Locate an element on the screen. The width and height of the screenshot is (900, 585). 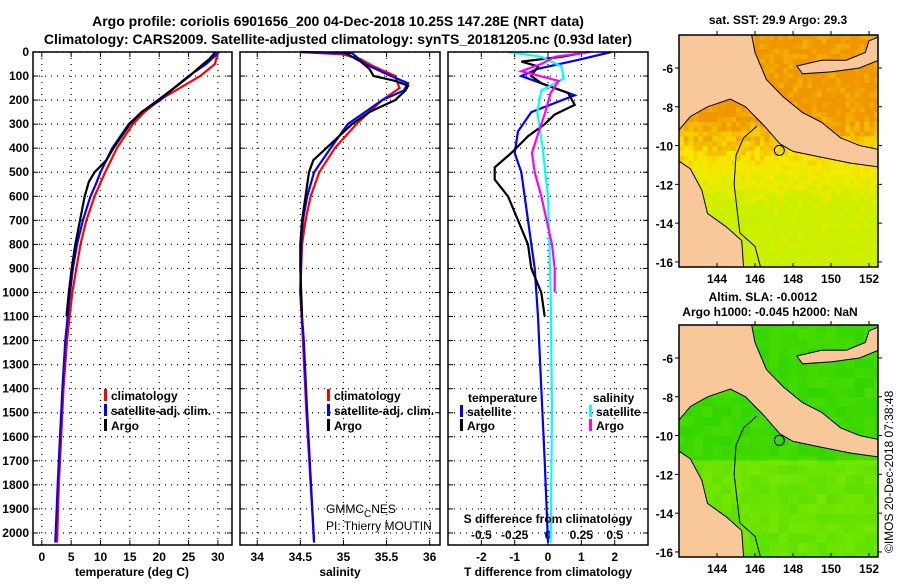
map-field is located at coordinates (778, 441).